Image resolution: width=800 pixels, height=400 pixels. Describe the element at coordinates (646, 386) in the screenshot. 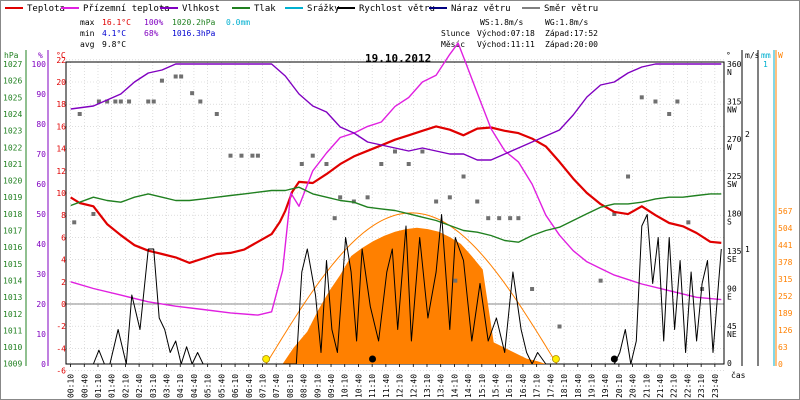

I see `x-tick-label: 21:10` at that location.